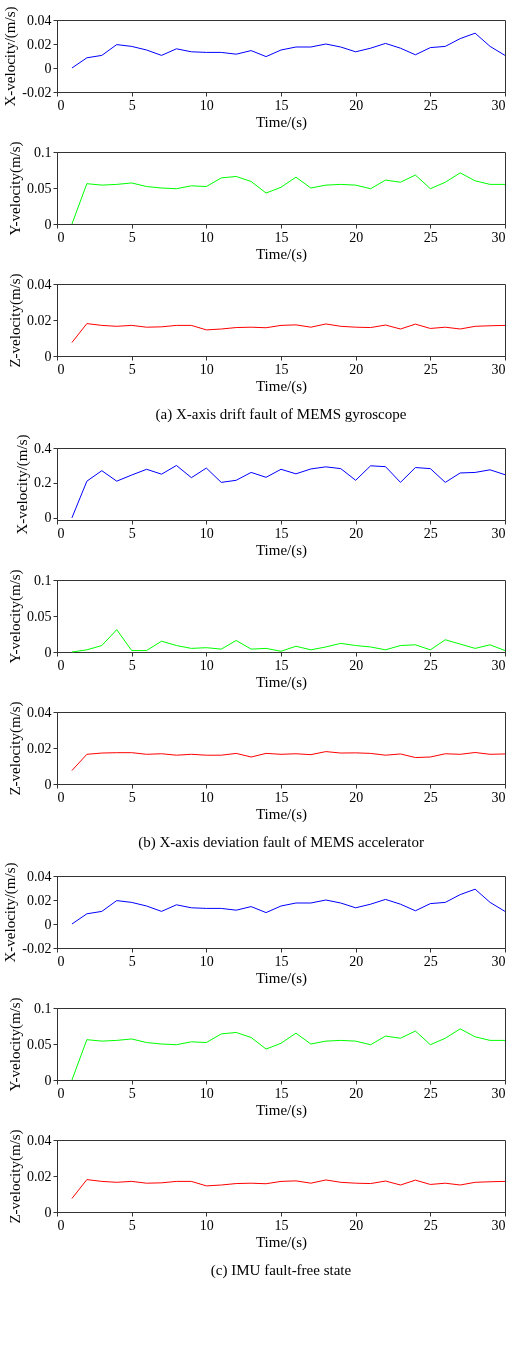 The width and height of the screenshot is (531, 1359). I want to click on text: (a) X-axis drift fault of MEMS gyroscope, so click(281, 414).